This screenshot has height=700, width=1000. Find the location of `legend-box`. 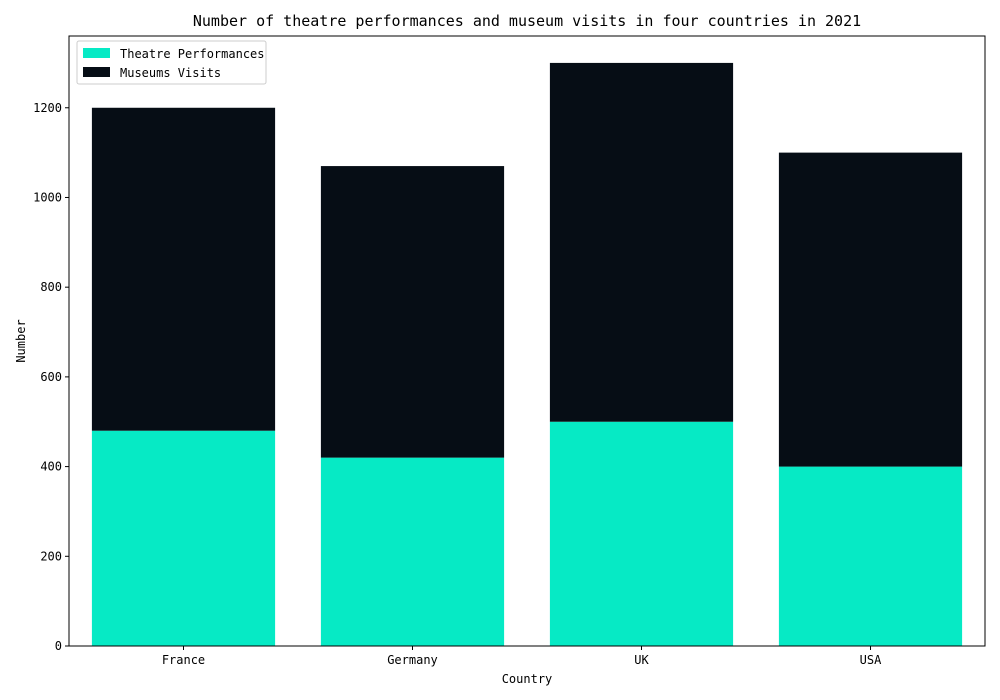

legend-box is located at coordinates (171, 62).